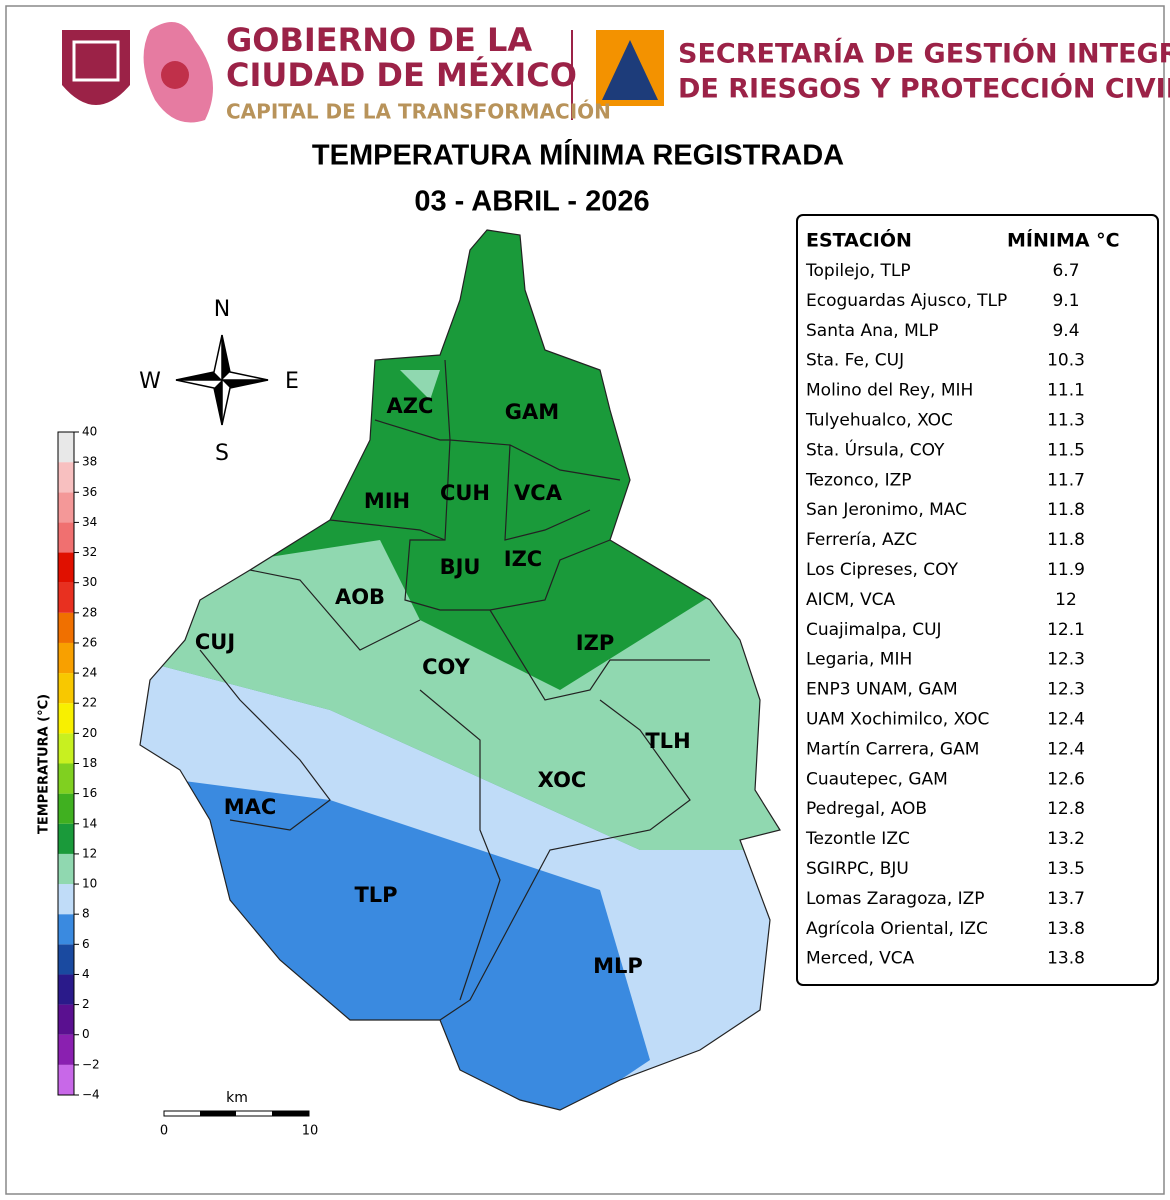 The image size is (1170, 1200). I want to click on station-min: 13.8, so click(1066, 959).